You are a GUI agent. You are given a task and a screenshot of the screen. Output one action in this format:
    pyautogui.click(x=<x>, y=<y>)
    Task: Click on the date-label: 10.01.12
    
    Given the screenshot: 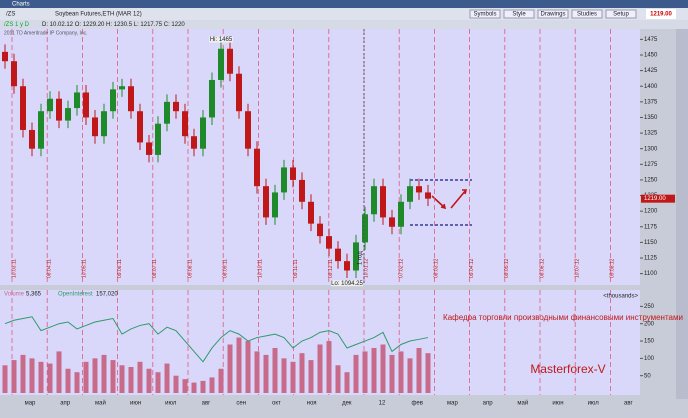 What is the action you would take?
    pyautogui.click(x=366, y=268)
    